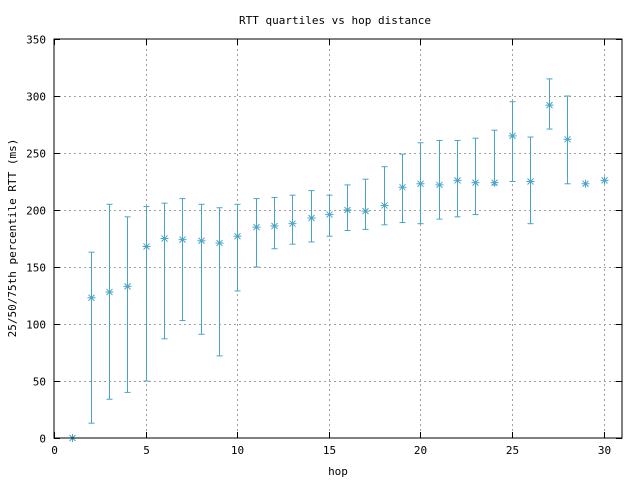 Image resolution: width=640 pixels, height=480 pixels. I want to click on x-tick-label: 30, so click(604, 450).